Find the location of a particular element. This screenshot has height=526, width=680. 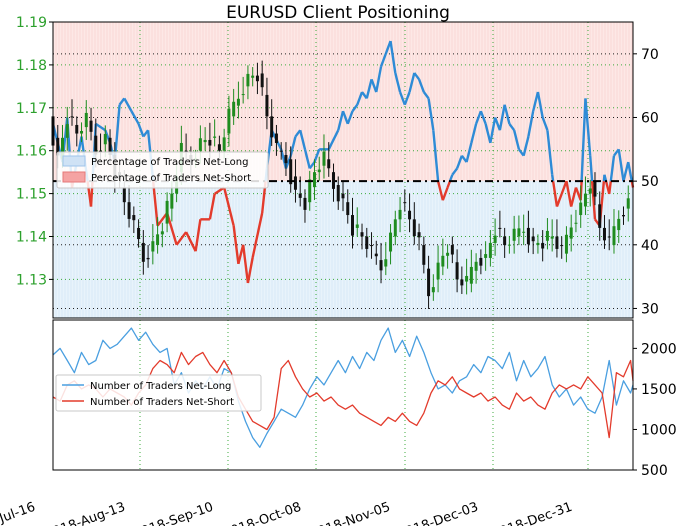

right-tick-label: 50 is located at coordinates (650, 182).